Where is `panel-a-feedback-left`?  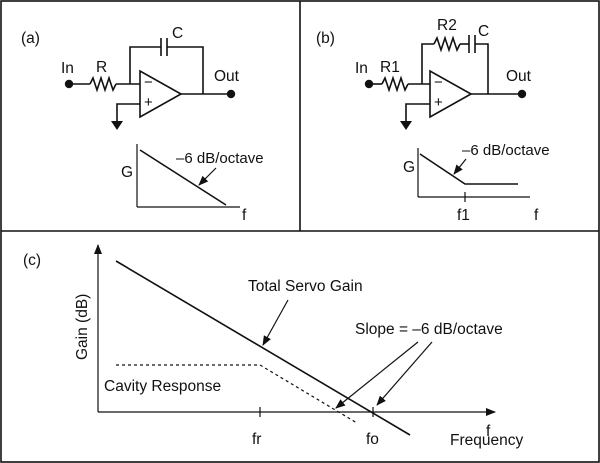 panel-a-feedback-left is located at coordinates (145, 65).